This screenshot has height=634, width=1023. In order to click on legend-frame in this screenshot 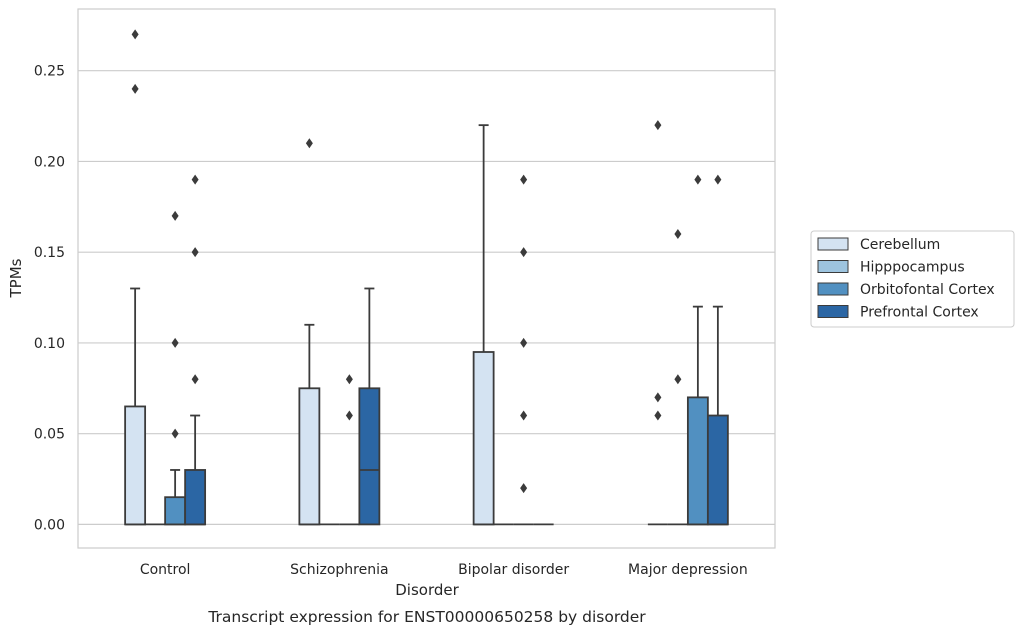, I will do `click(912, 279)`.